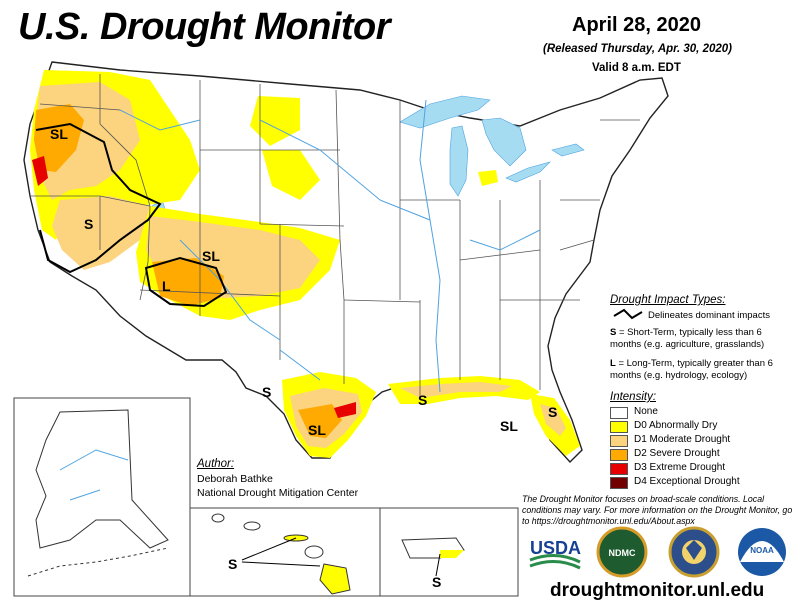  What do you see at coordinates (553, 412) in the screenshot?
I see `impact-label-s-florida: S` at bounding box center [553, 412].